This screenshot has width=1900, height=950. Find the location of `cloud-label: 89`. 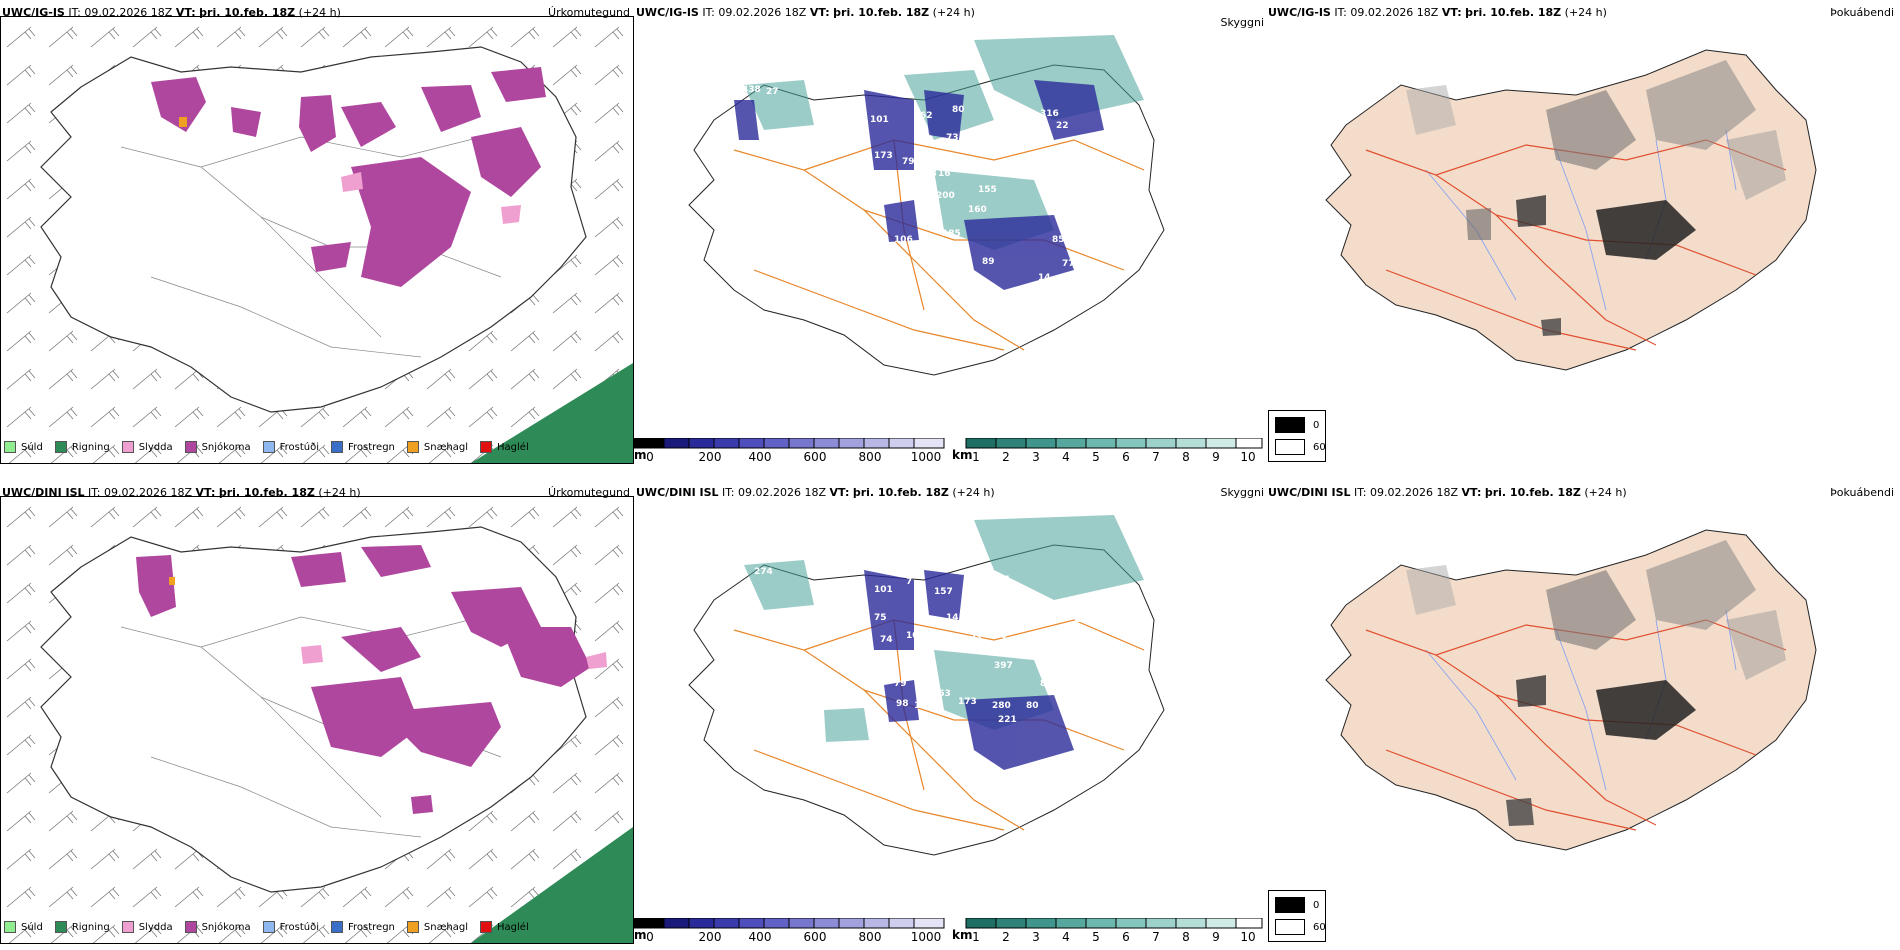

cloud-label: 89 is located at coordinates (988, 262).